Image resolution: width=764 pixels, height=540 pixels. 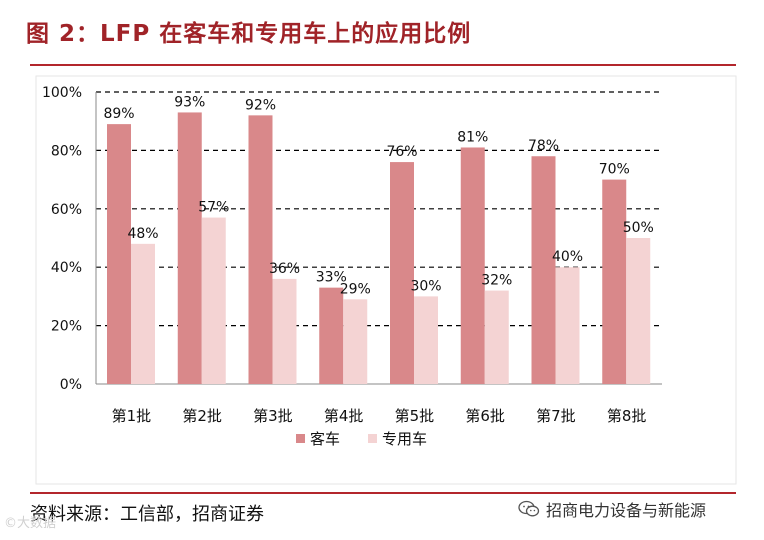 What do you see at coordinates (62, 93) in the screenshot?
I see `y-tick-label: 100%` at bounding box center [62, 93].